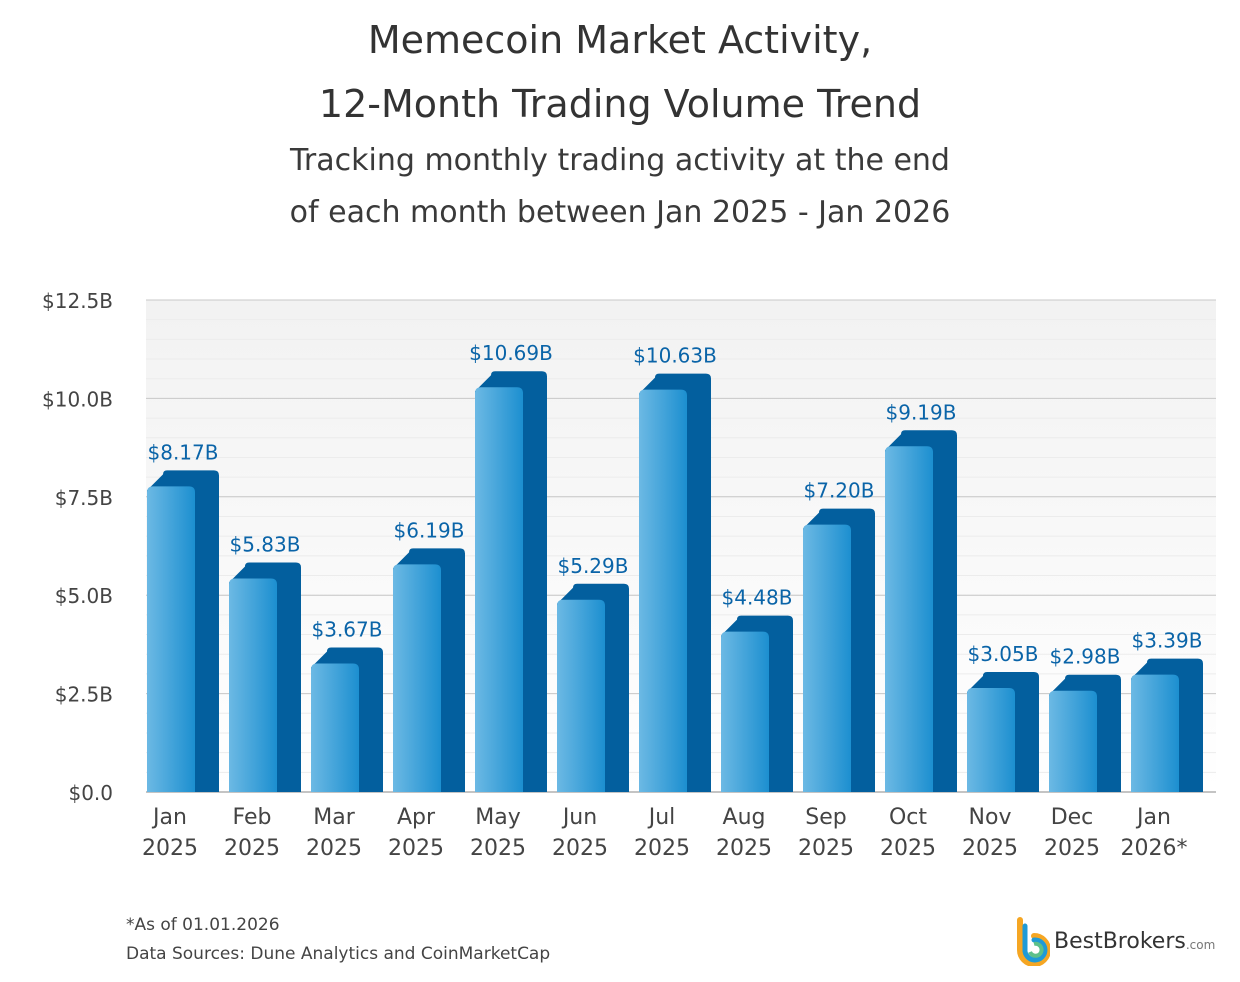  I want to click on data-label: $9.19B, so click(921, 412).